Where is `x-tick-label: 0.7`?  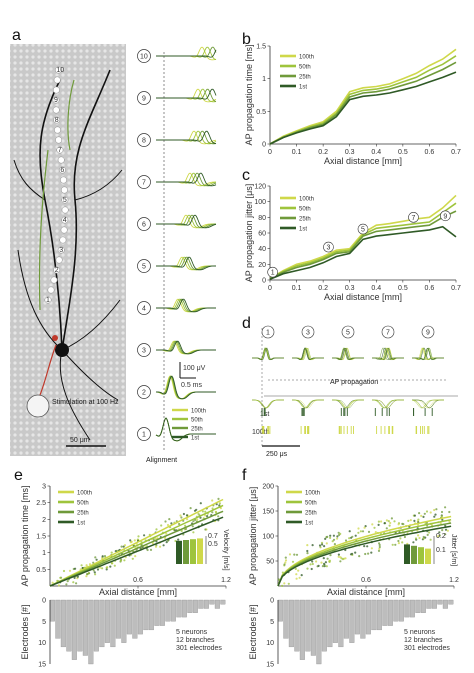 x-tick-label: 0.7 is located at coordinates (456, 152).